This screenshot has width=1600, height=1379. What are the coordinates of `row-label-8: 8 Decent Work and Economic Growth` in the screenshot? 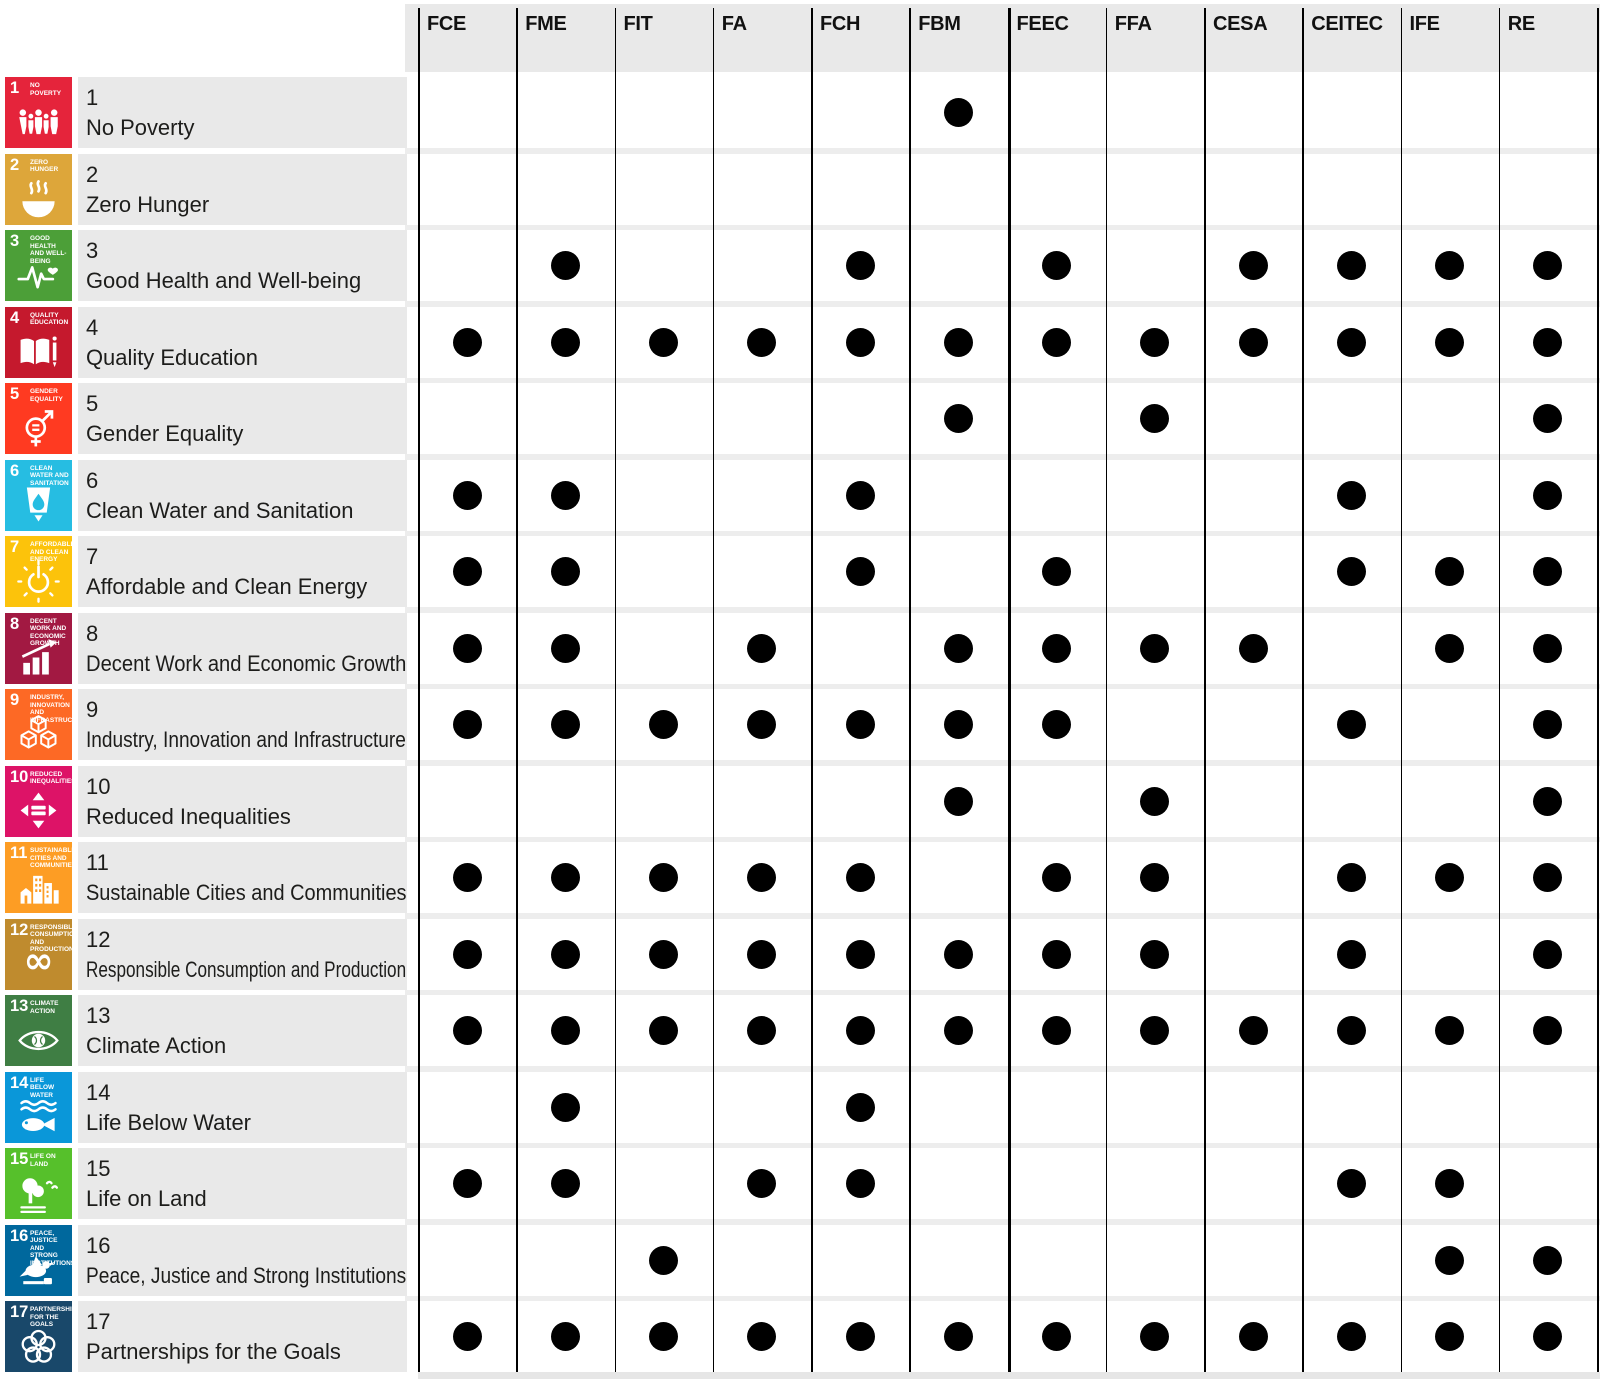 It's located at (242, 648).